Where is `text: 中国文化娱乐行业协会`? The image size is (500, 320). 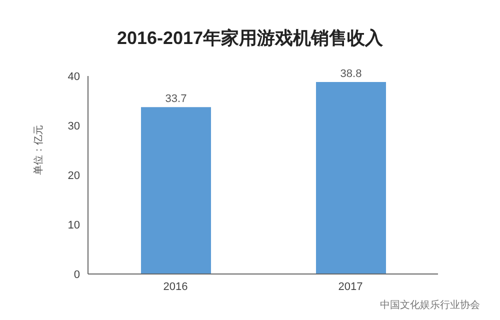 text: 中国文化娱乐行业协会 is located at coordinates (430, 305).